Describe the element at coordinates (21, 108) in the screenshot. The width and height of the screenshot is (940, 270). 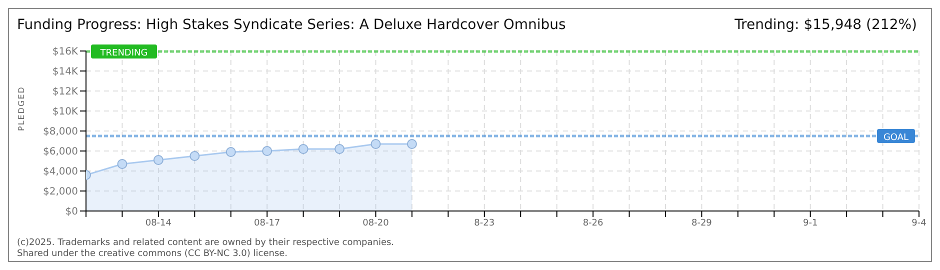
I see `y-axis-title: PLEDGED` at that location.